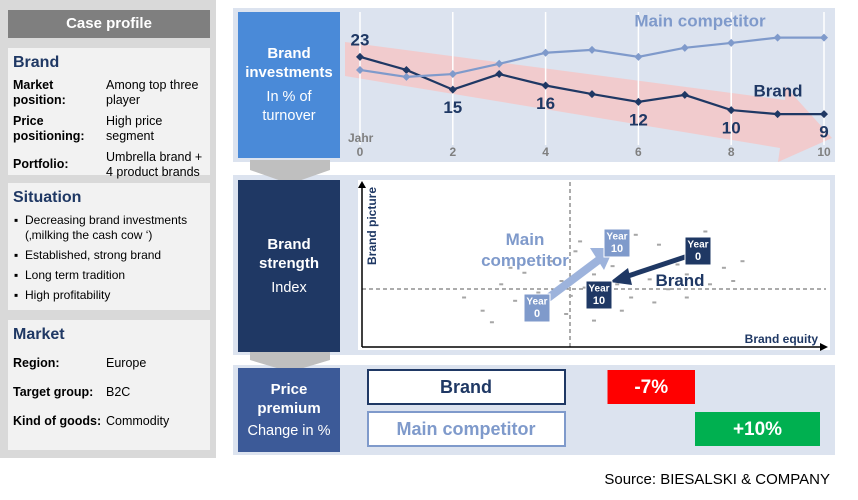 The image size is (858, 500). I want to click on label: Price positioning:, so click(49, 128).